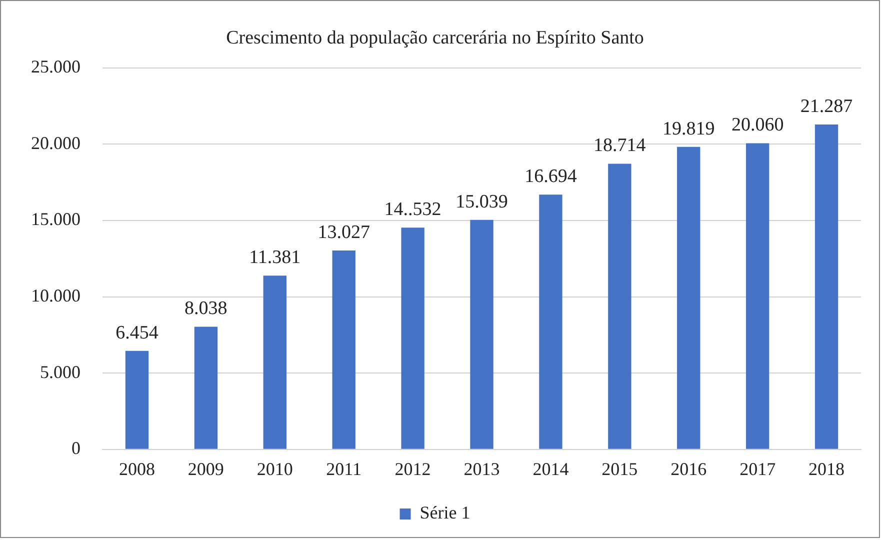  Describe the element at coordinates (826, 468) in the screenshot. I see `x-tick-label: 2018` at that location.